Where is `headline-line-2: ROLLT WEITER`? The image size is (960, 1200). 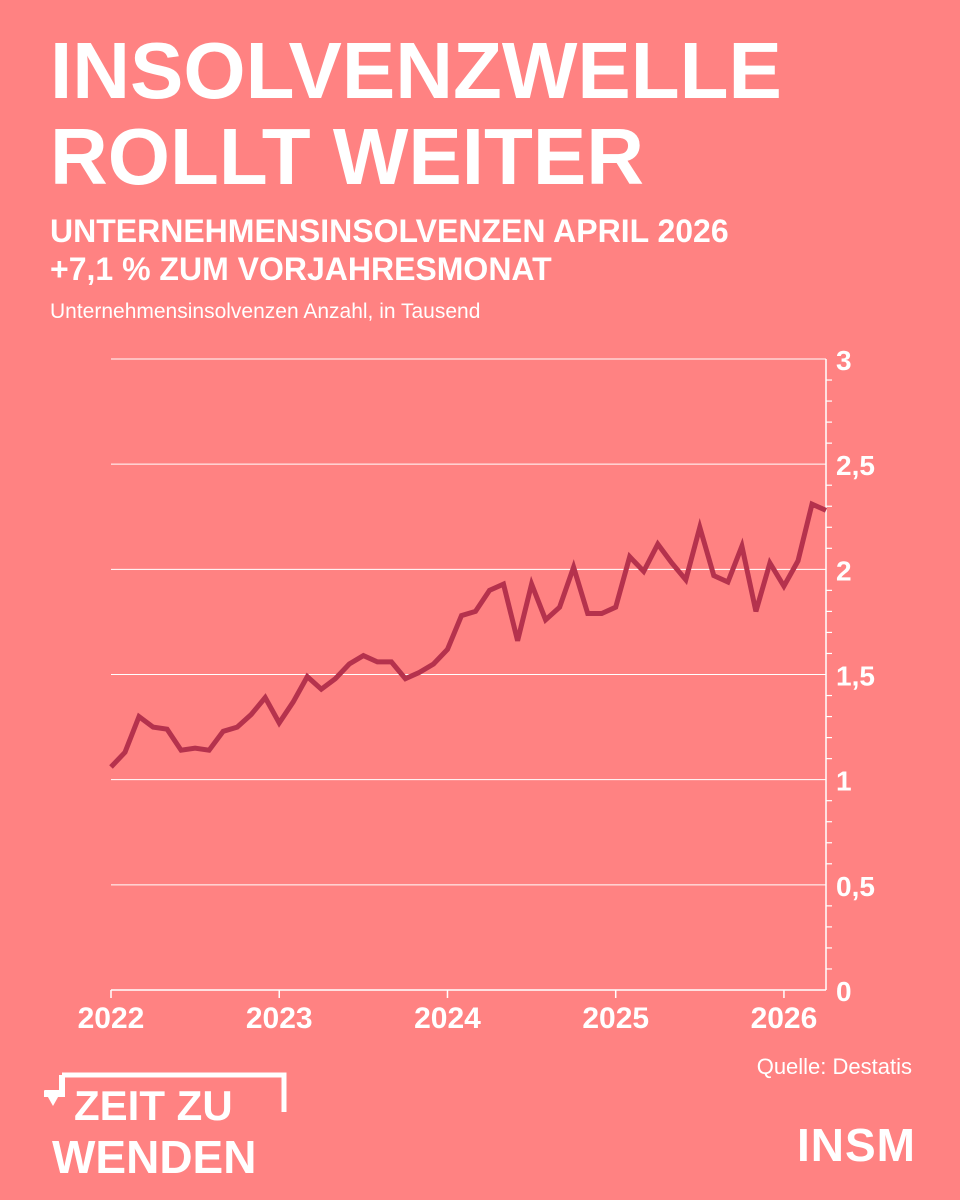
headline-line-2: ROLLT WEITER is located at coordinates (347, 156).